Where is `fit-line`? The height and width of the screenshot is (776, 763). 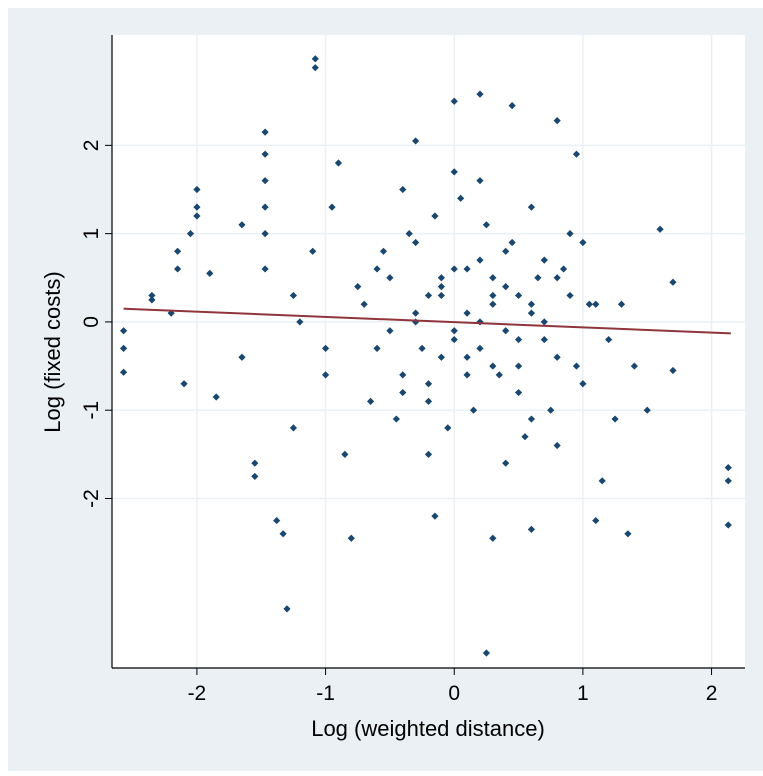
fit-line is located at coordinates (427, 321).